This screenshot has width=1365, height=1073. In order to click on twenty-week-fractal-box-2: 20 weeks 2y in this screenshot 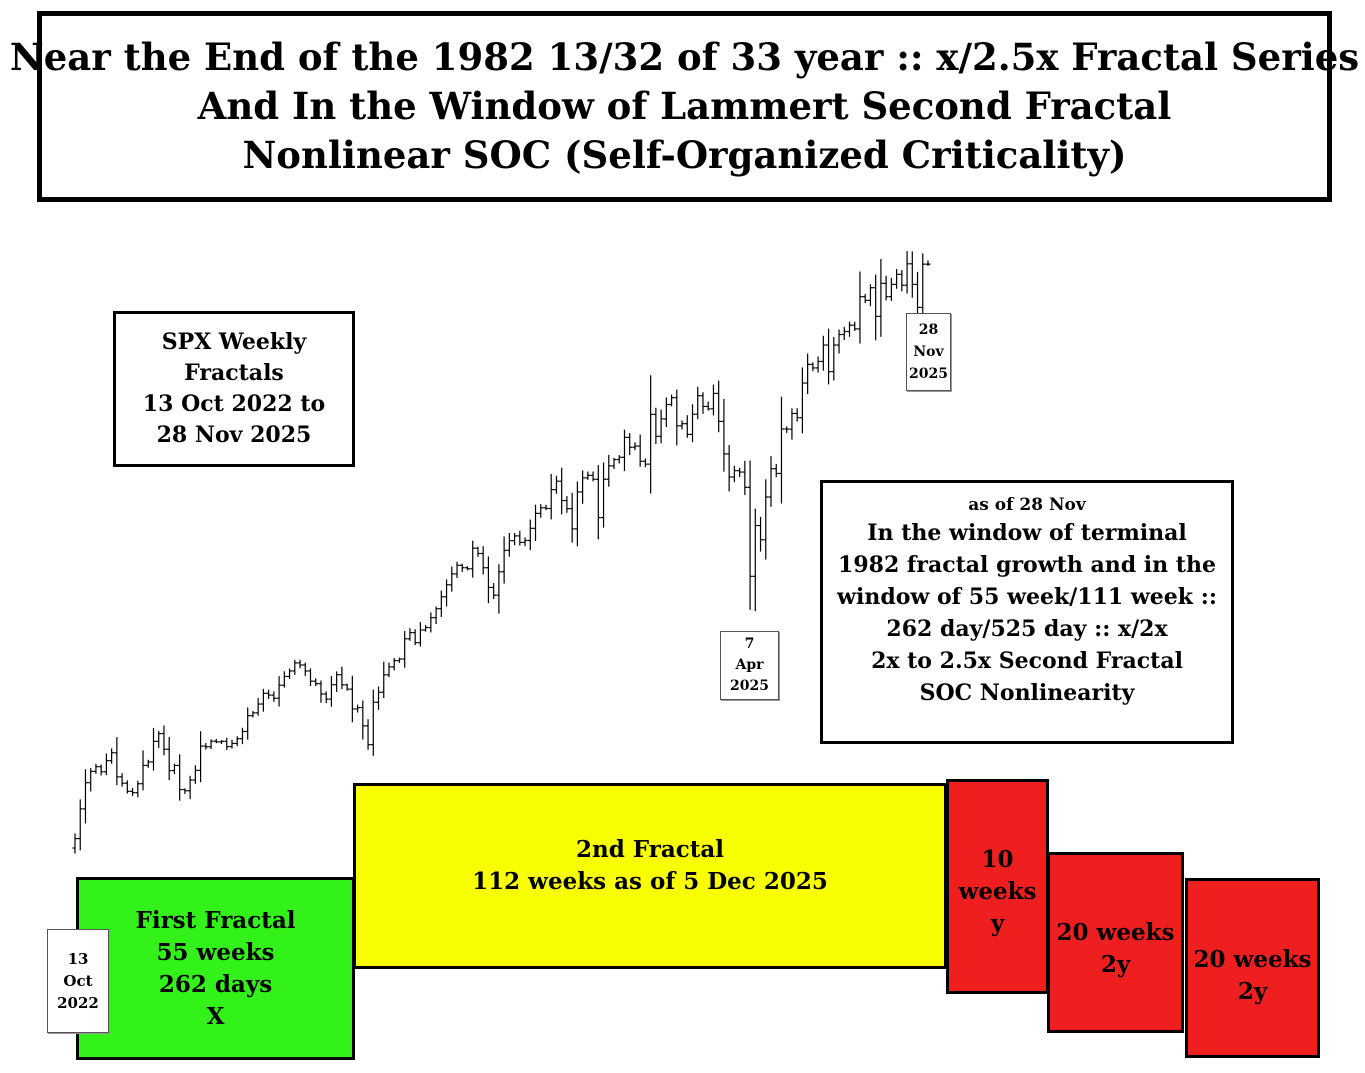, I will do `click(1252, 968)`.